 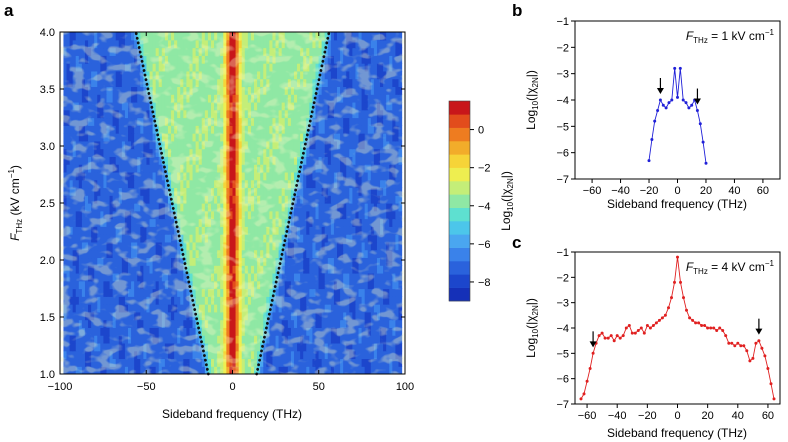 I want to click on panel-label-c: c, so click(x=516, y=242).